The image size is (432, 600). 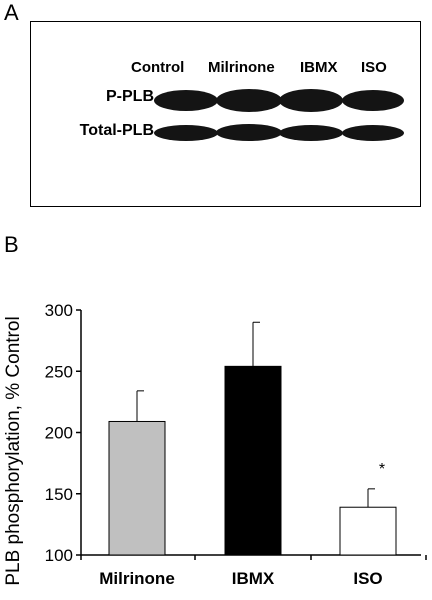 What do you see at coordinates (368, 531) in the screenshot?
I see `bar-iso` at bounding box center [368, 531].